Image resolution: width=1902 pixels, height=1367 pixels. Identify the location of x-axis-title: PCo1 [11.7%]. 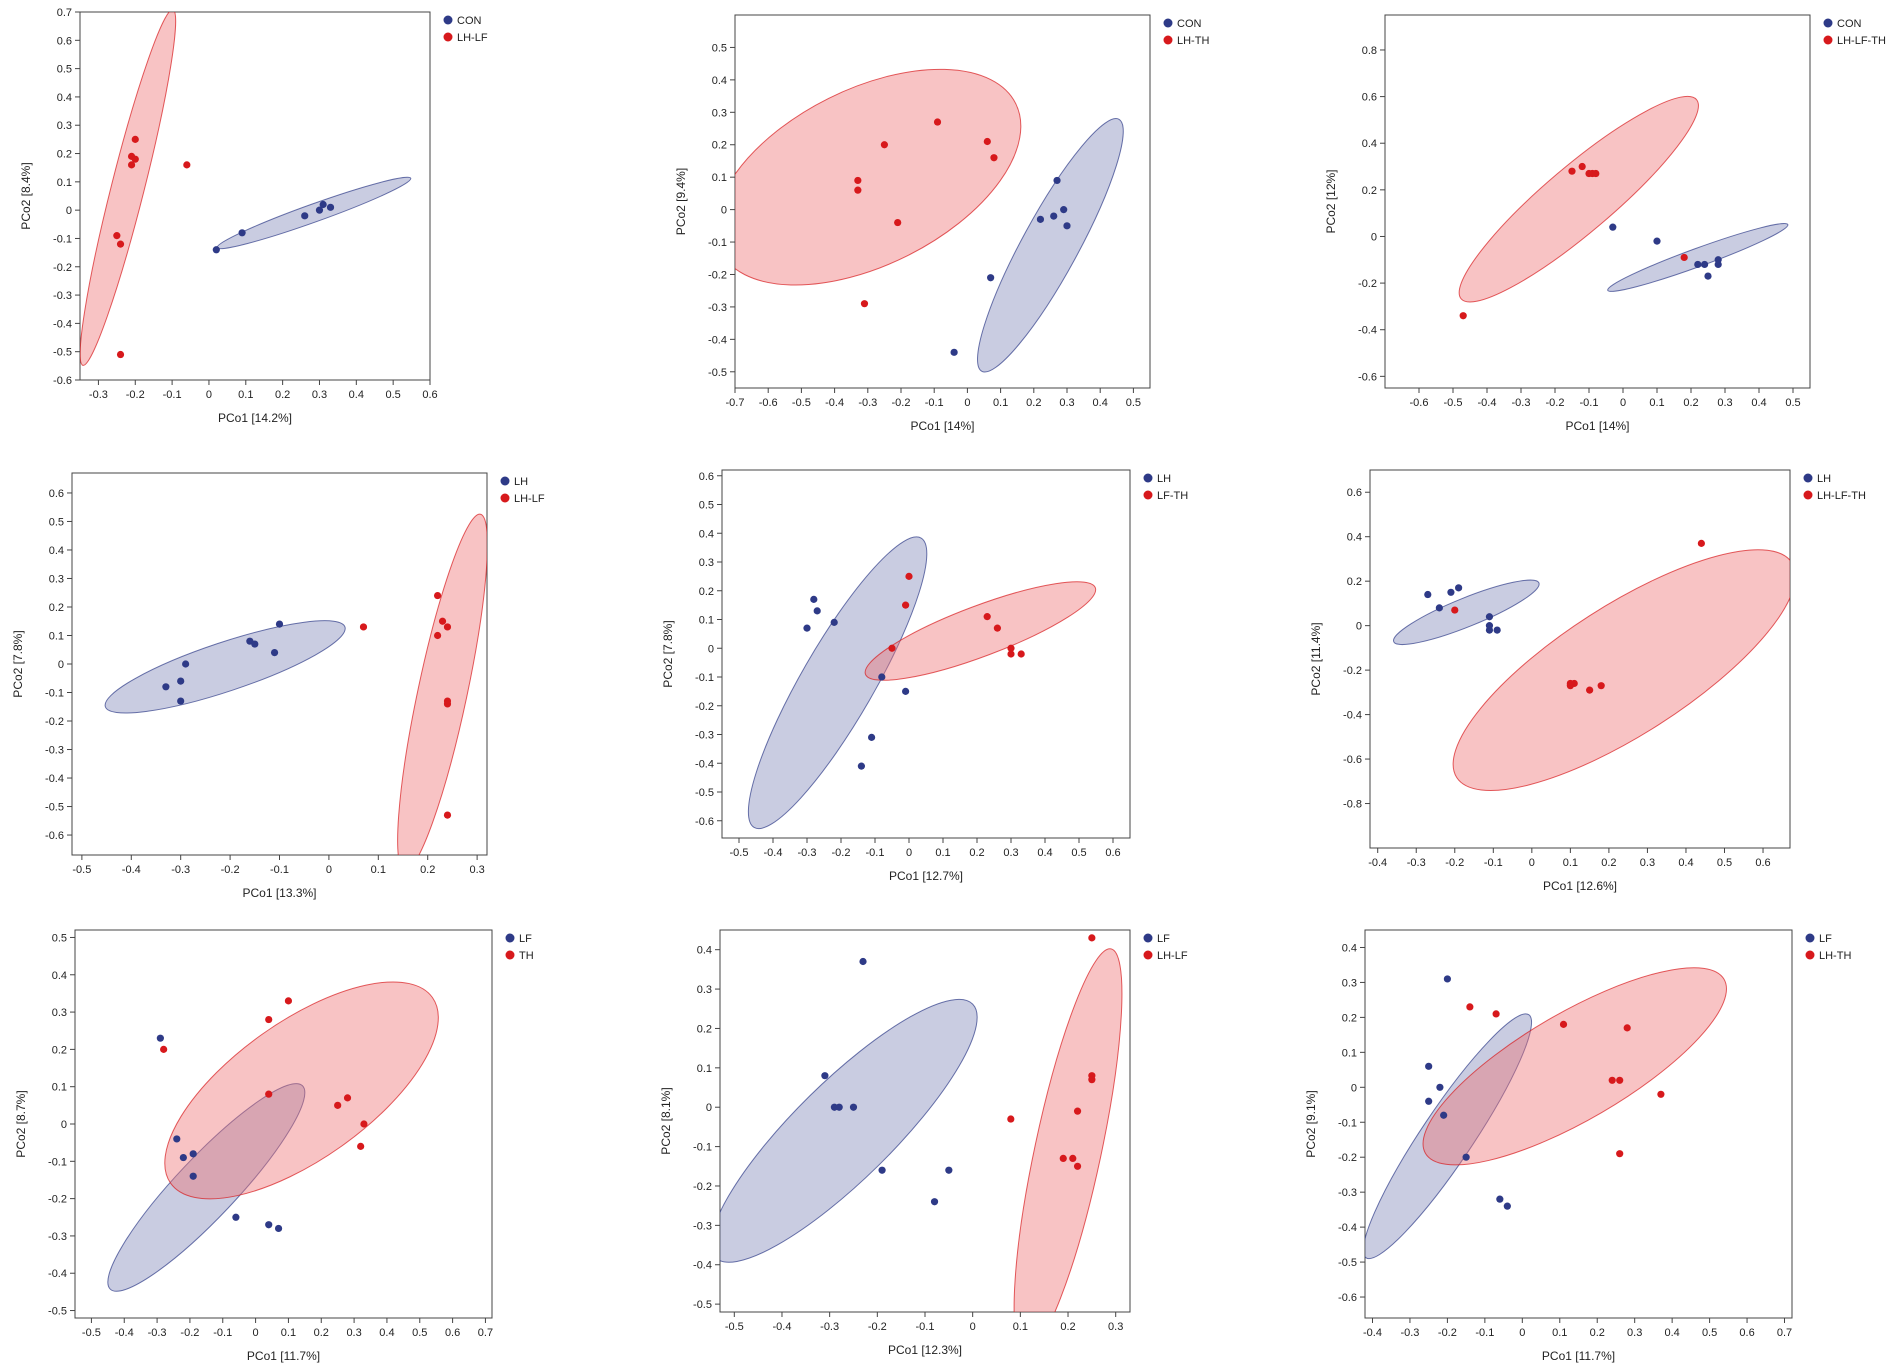
(283, 1356).